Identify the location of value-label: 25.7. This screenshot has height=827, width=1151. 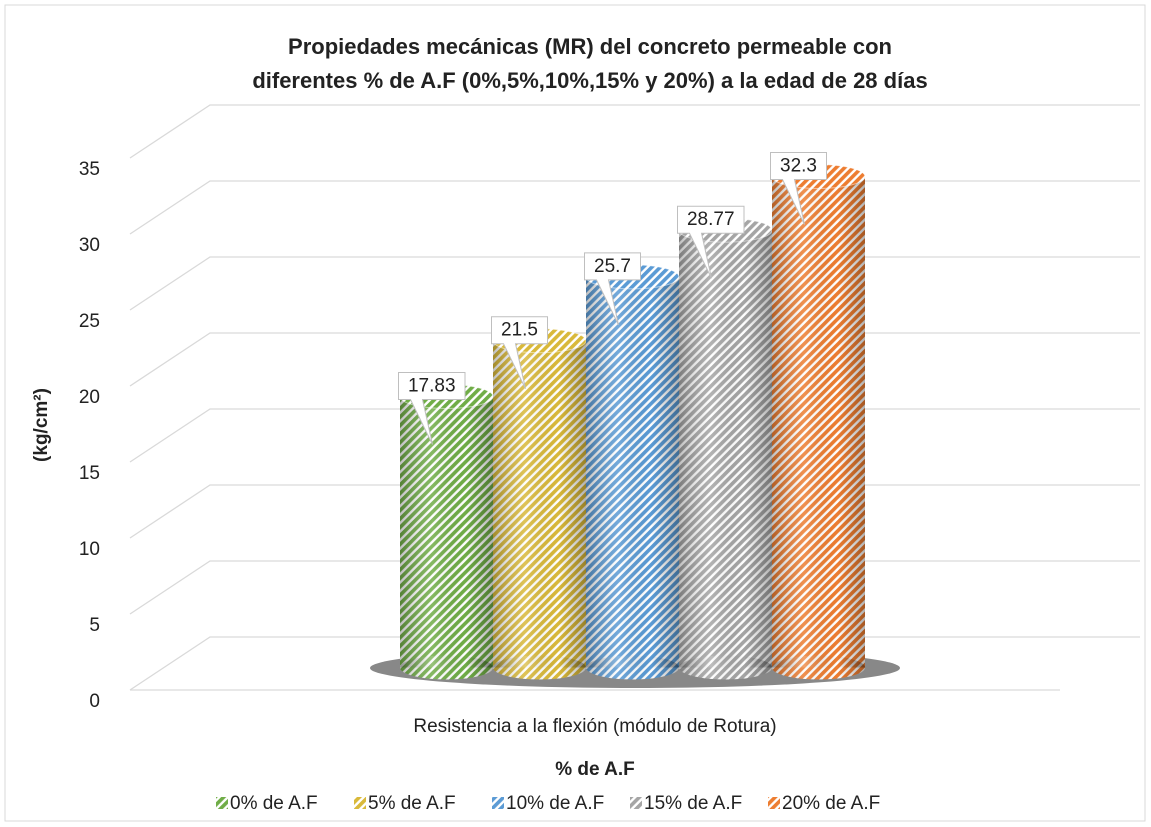
(612, 266).